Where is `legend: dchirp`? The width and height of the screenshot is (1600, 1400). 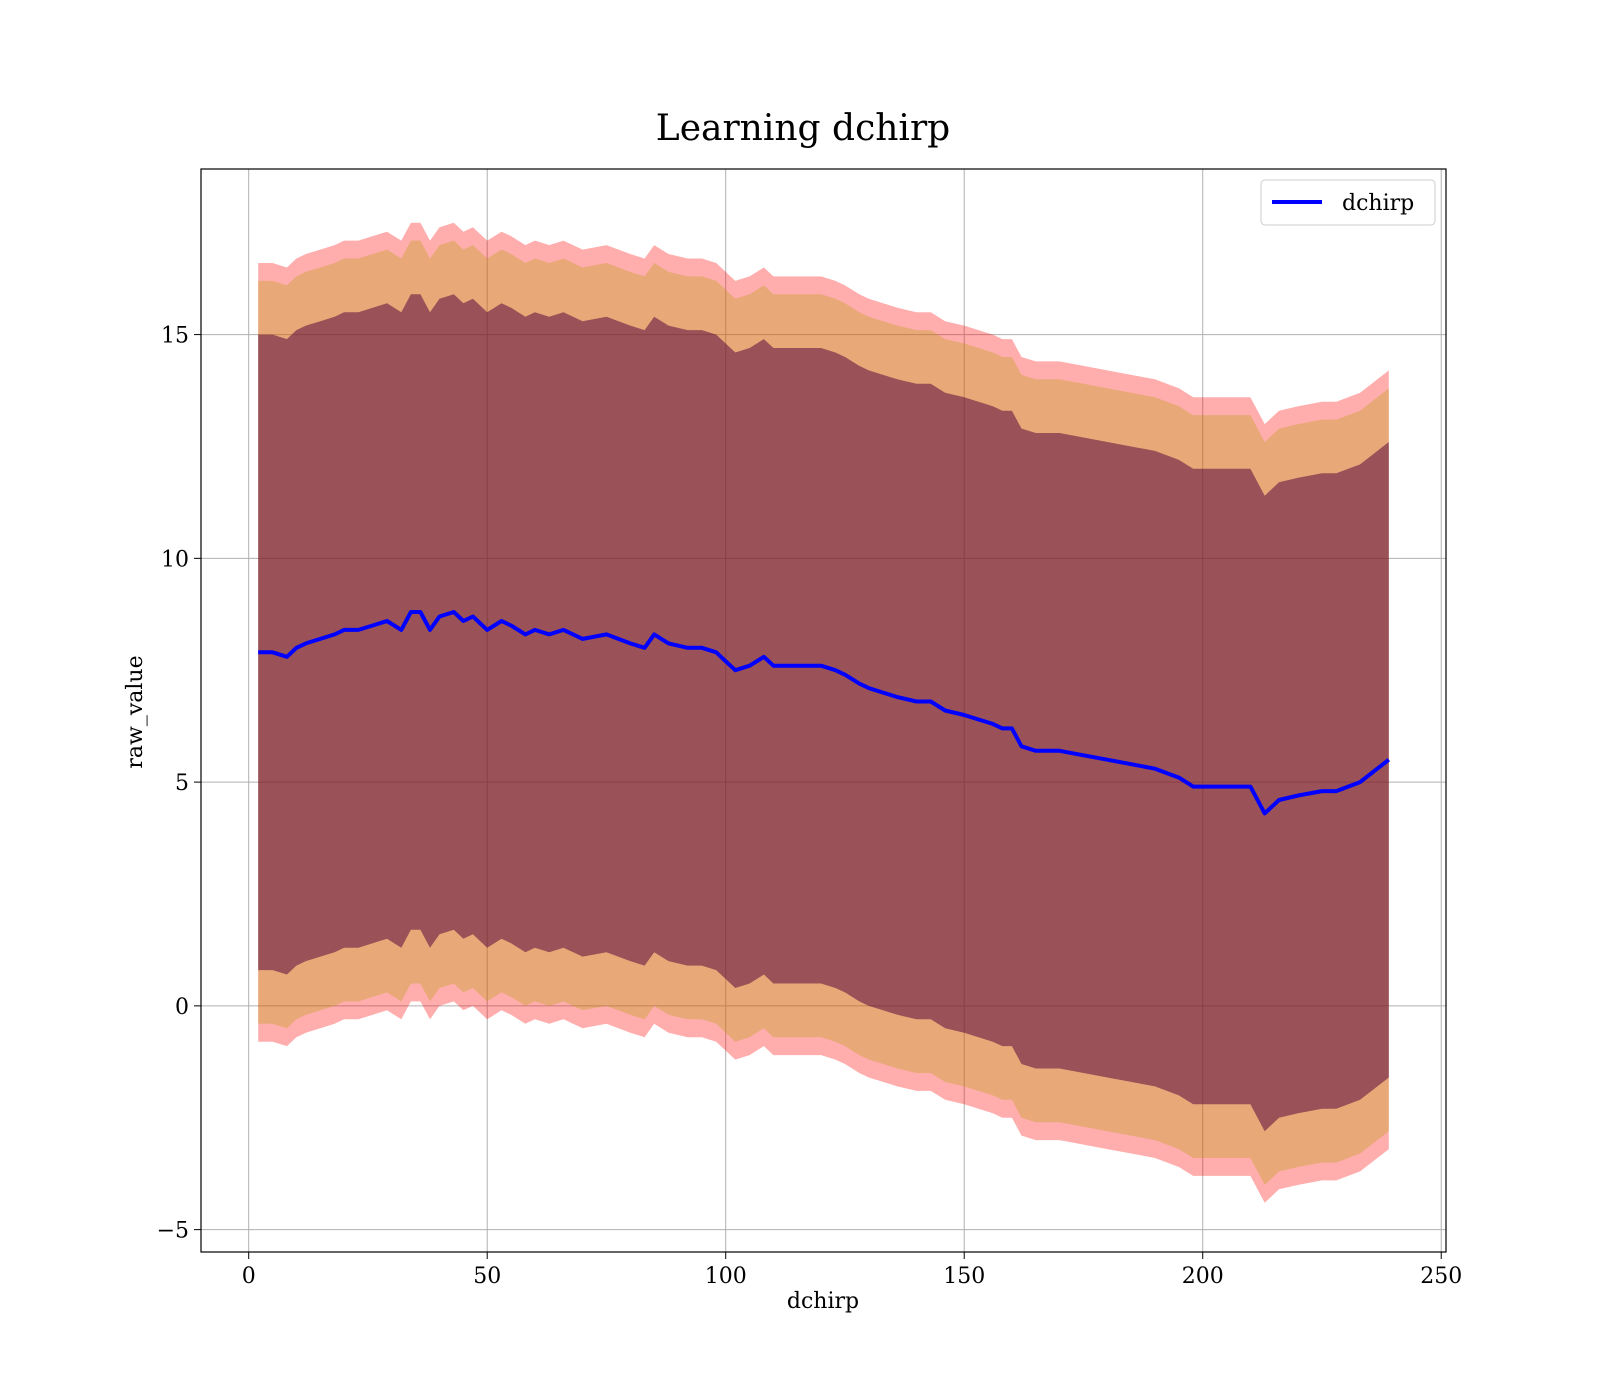
legend: dchirp is located at coordinates (1348, 202).